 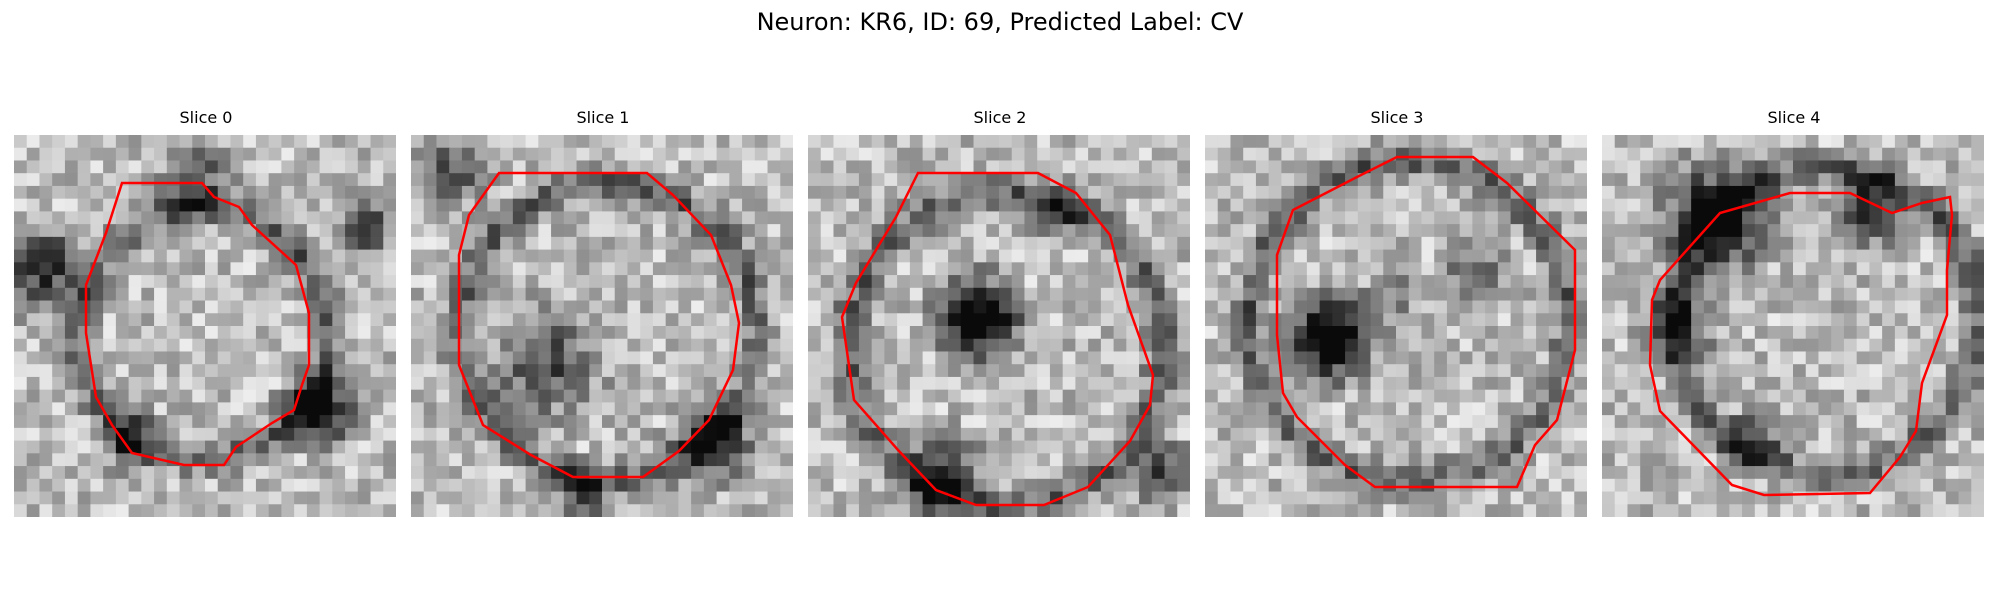 I want to click on slice-panel-0: Slice 0, so click(x=206, y=312).